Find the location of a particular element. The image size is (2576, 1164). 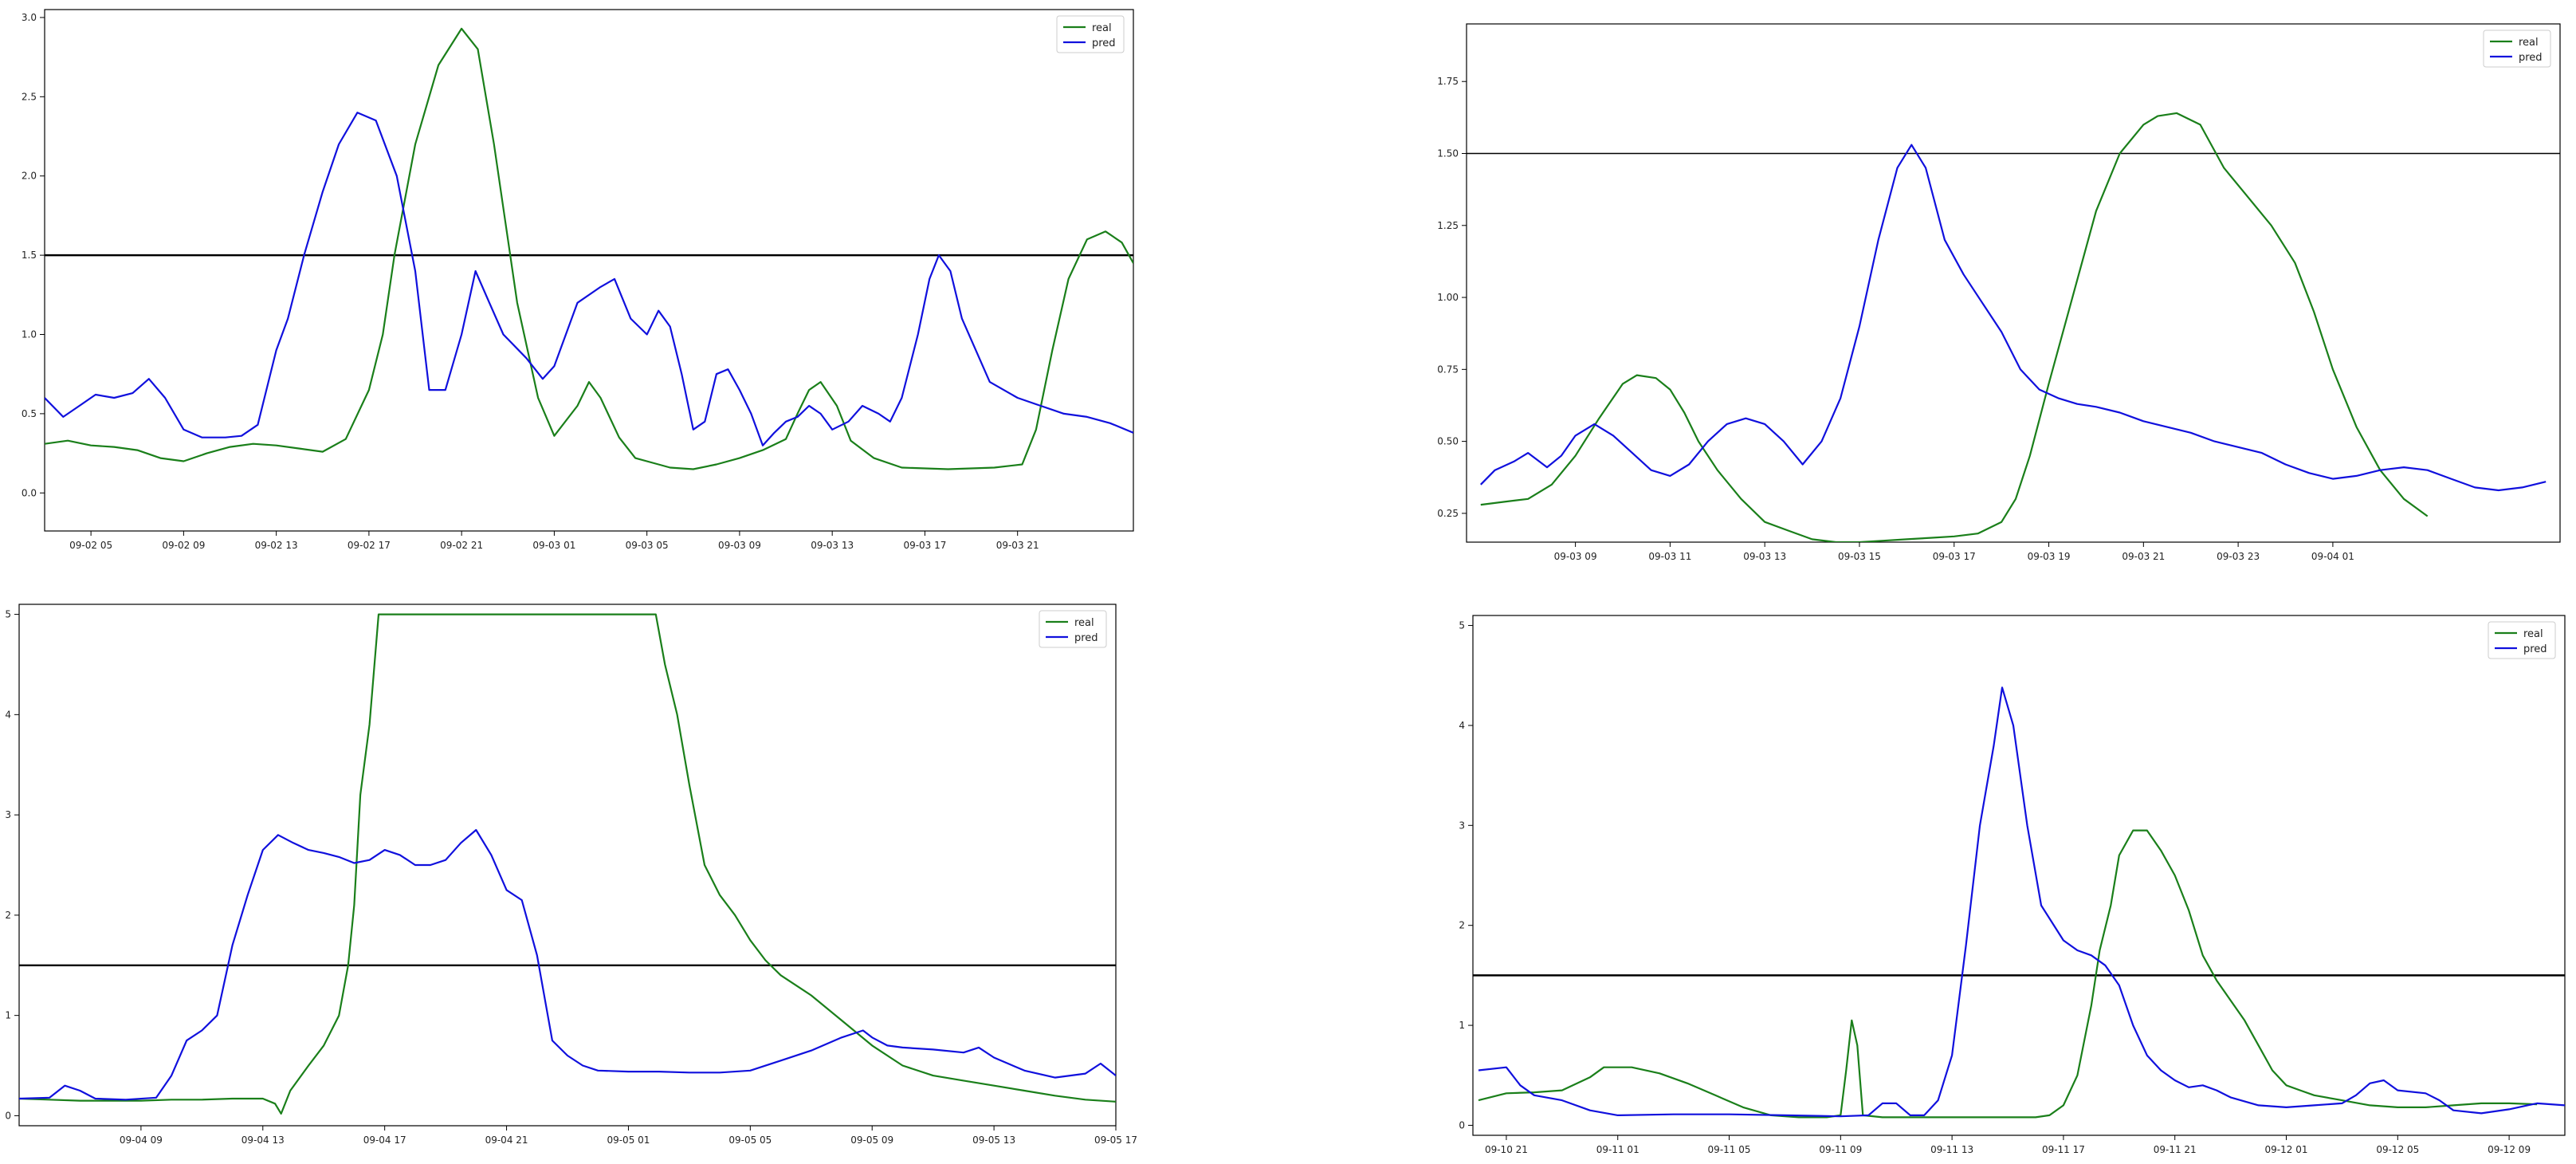

y-tick-label: 0.5 is located at coordinates (29, 413).